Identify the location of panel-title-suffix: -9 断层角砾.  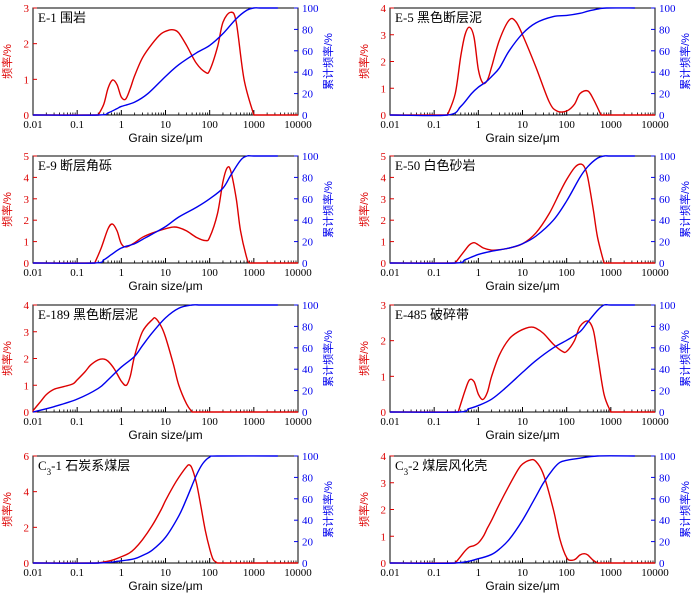
(79, 165).